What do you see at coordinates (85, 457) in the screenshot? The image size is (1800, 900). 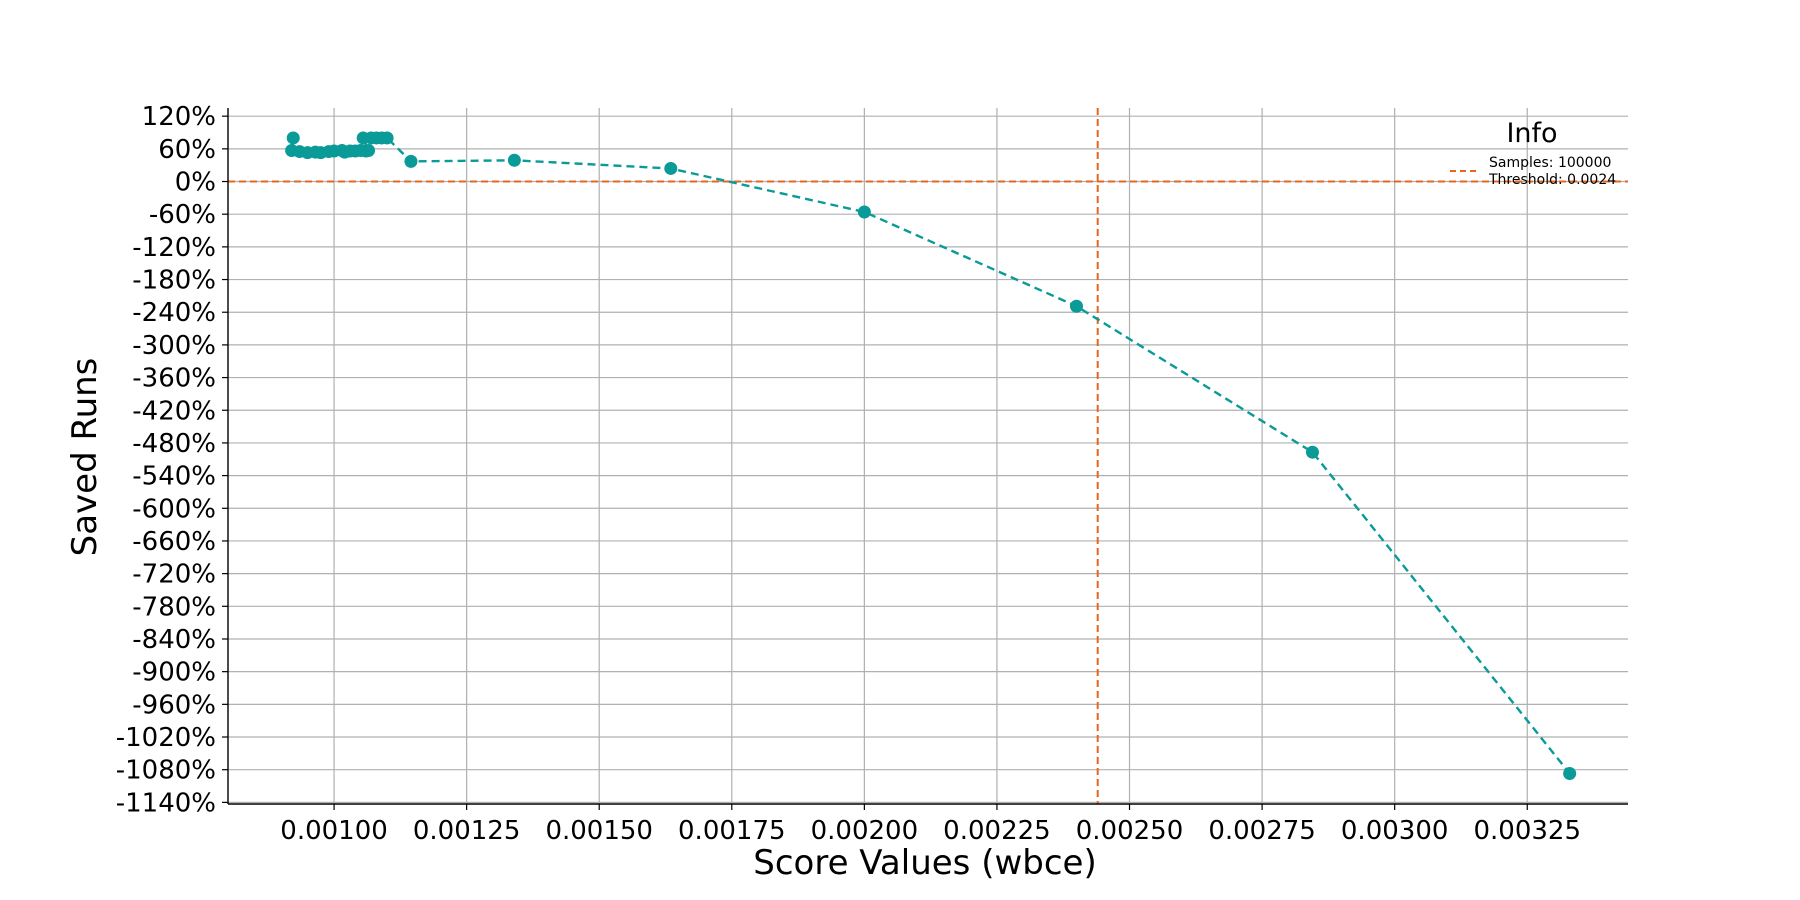 I see `y-axis-title: Saved Runs` at bounding box center [85, 457].